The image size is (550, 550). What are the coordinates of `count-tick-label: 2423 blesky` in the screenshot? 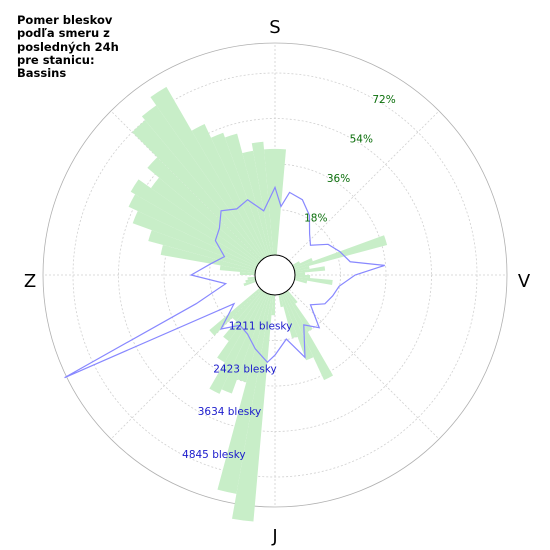 It's located at (245, 369).